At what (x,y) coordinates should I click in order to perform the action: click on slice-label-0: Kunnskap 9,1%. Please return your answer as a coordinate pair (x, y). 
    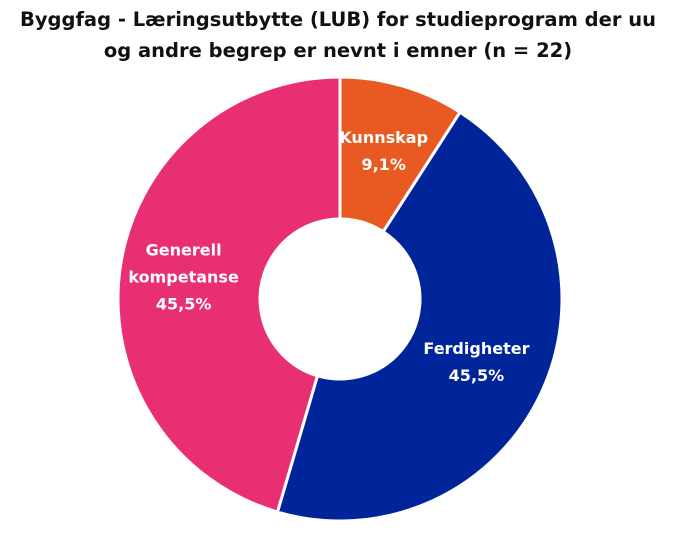
    Looking at the image, I should click on (383, 151).